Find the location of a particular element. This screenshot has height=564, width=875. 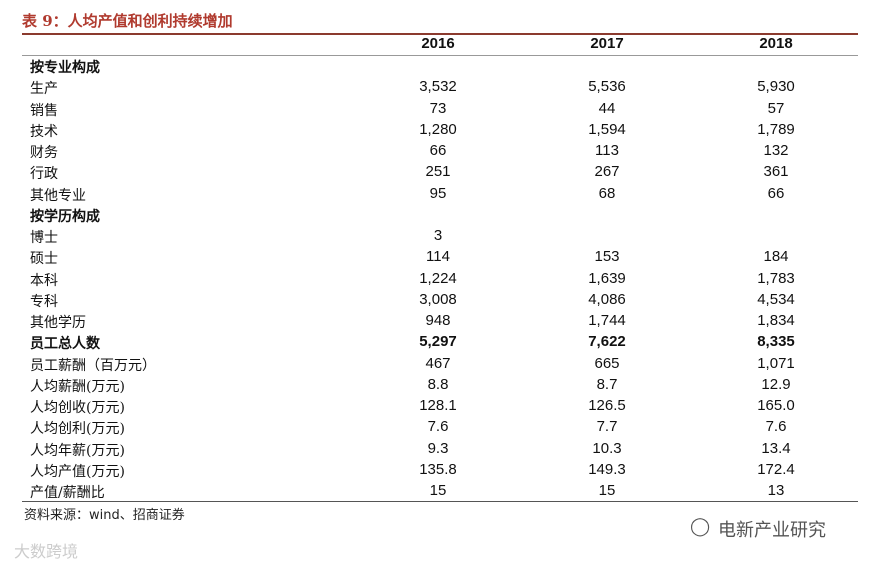

cell: 10.3 is located at coordinates (607, 448).